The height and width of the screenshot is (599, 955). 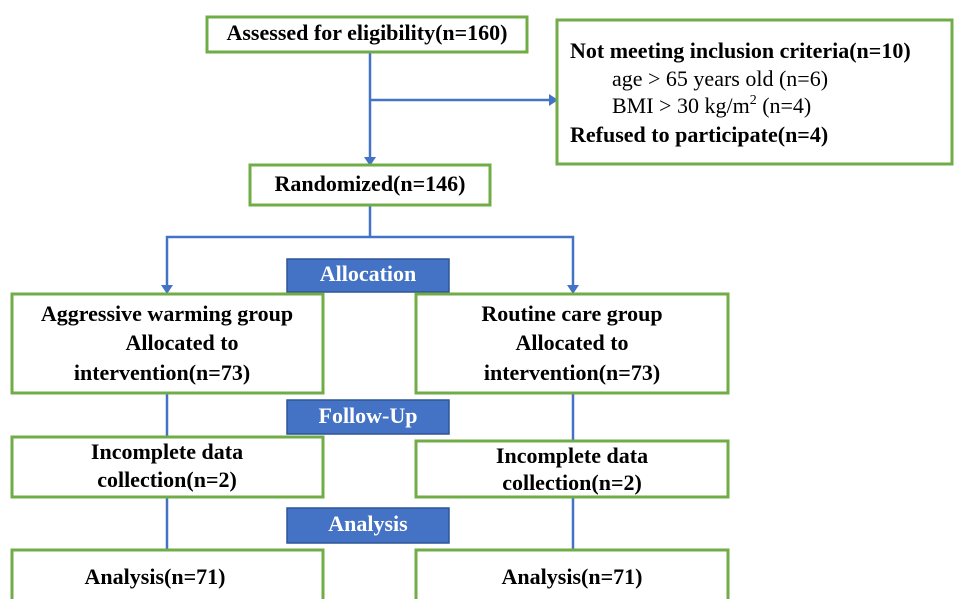 I want to click on stage-label: Analysis, so click(x=368, y=523).